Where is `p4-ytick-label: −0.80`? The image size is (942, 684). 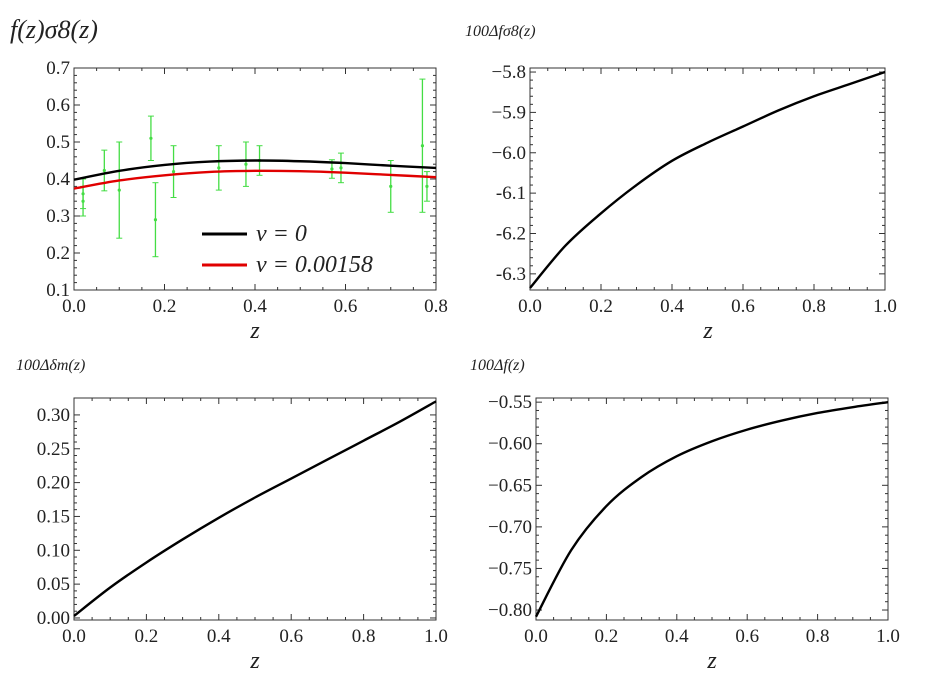 p4-ytick-label: −0.80 is located at coordinates (510, 610).